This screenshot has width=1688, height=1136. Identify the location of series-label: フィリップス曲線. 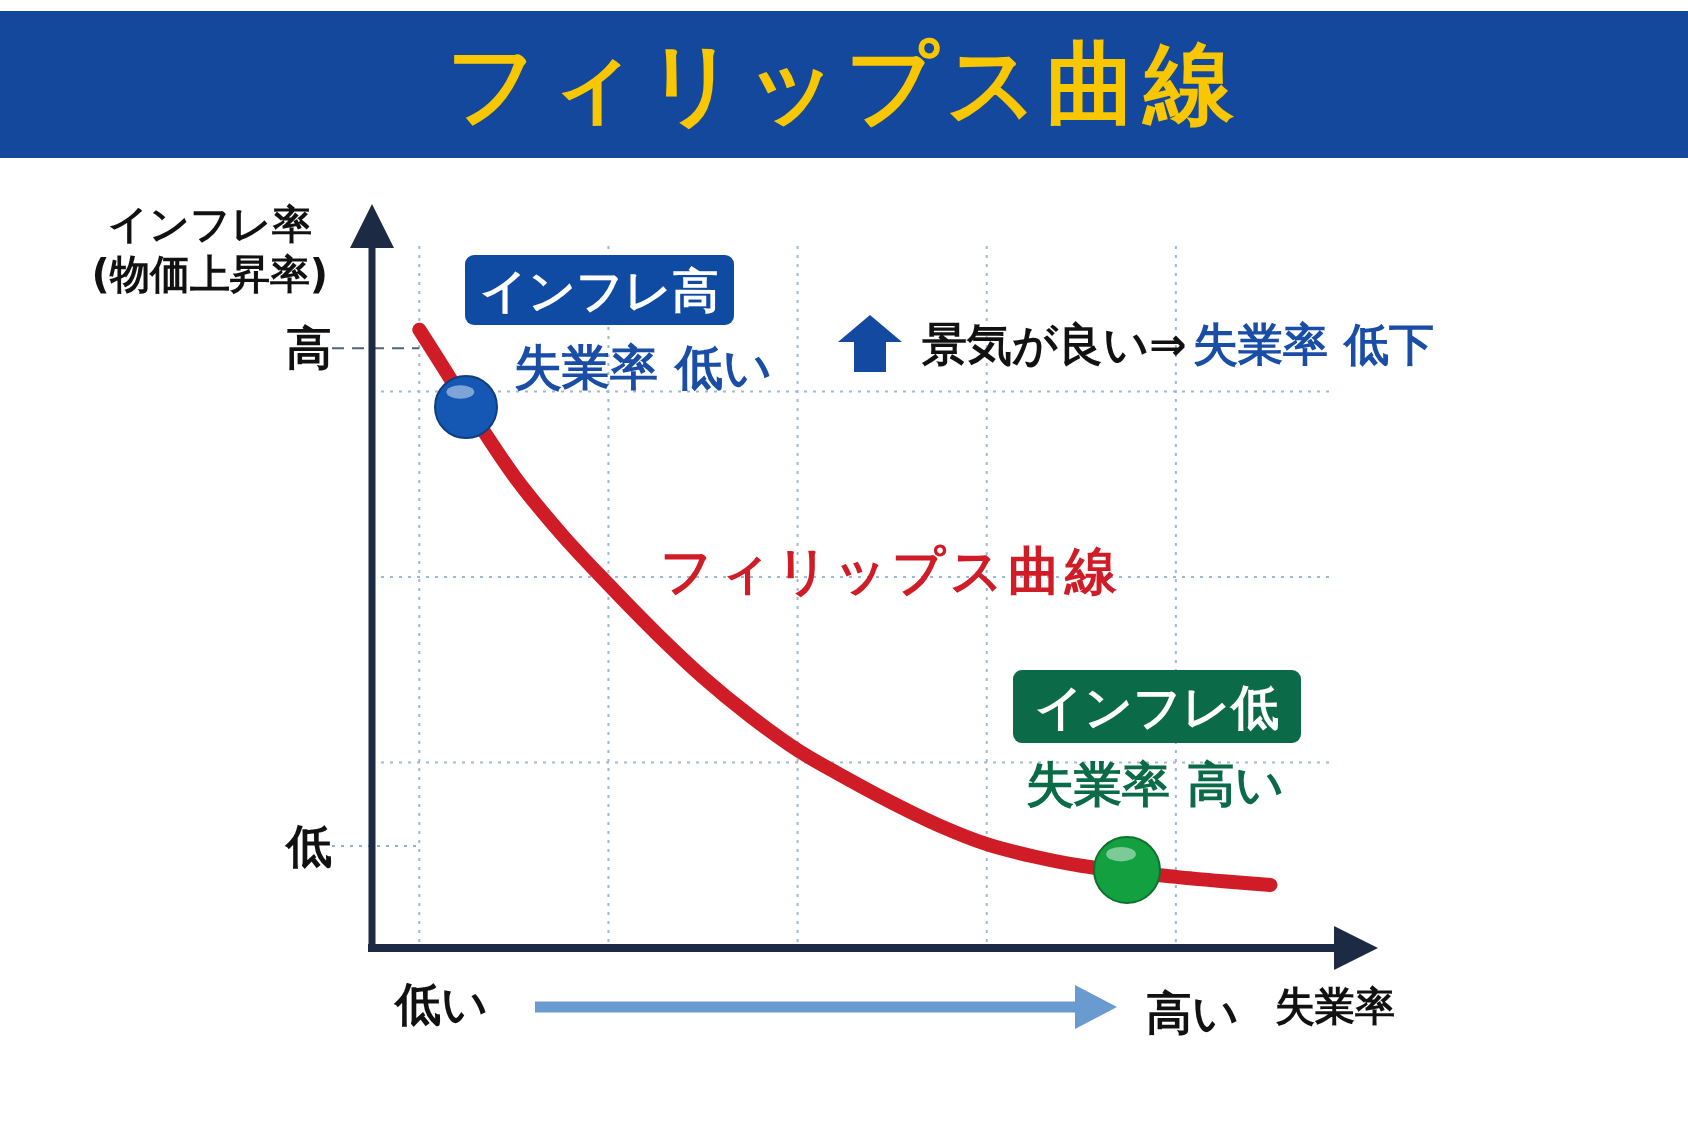
(891, 571).